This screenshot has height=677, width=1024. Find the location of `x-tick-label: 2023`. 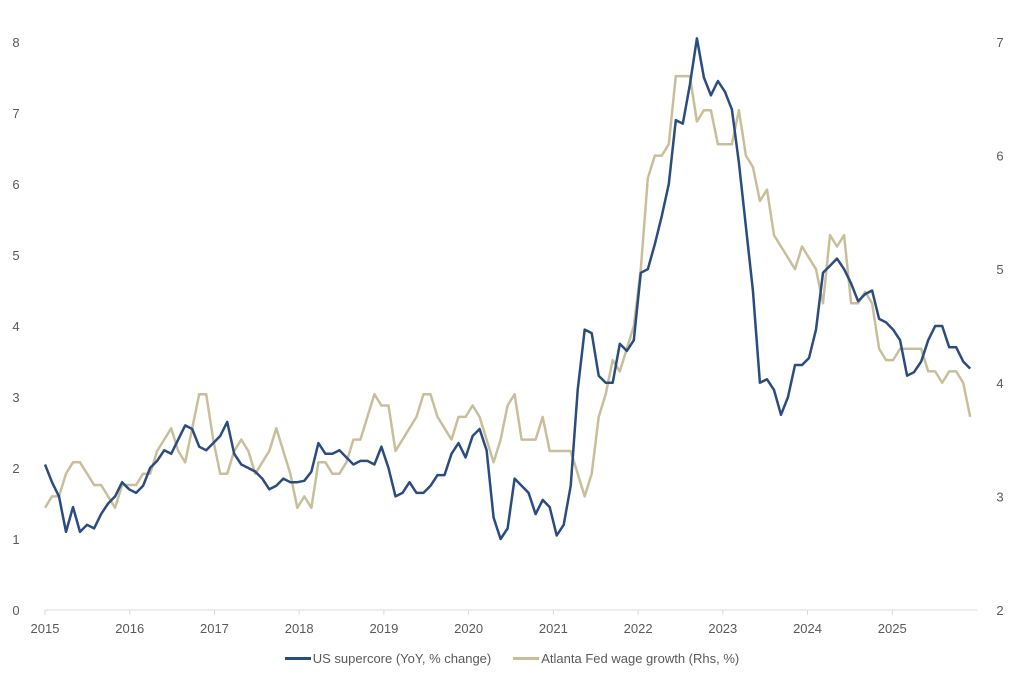

x-tick-label: 2023 is located at coordinates (722, 628).